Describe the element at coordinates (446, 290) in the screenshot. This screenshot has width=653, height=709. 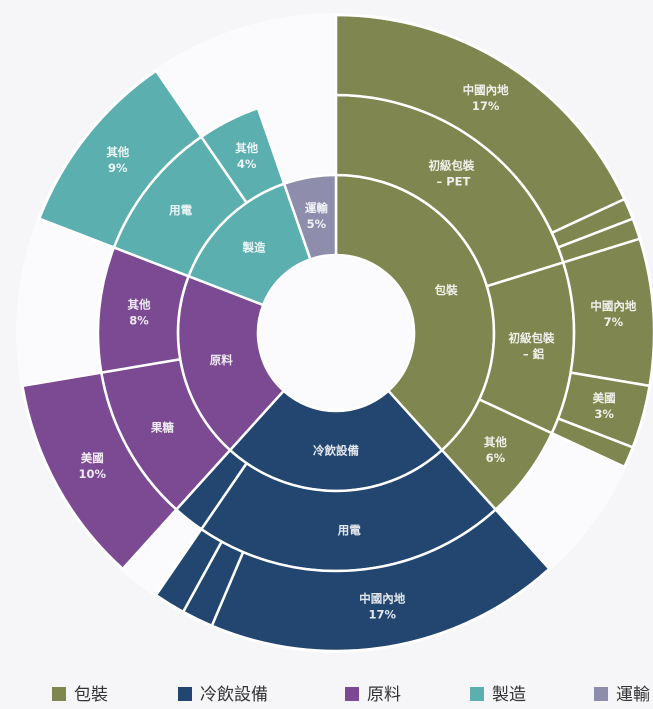
I see `segment-label: 包裝` at that location.